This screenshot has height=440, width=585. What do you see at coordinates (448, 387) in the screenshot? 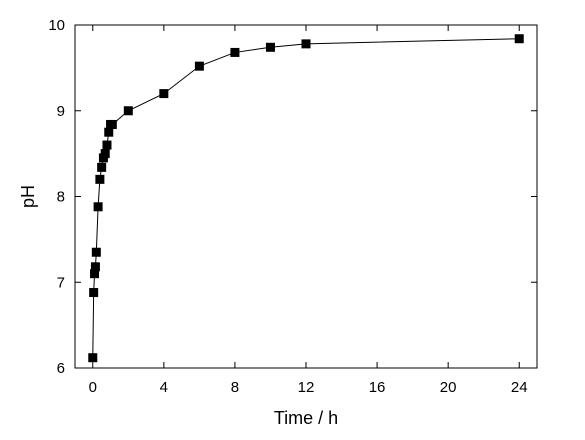
I see `x-tick-label: 20` at bounding box center [448, 387].